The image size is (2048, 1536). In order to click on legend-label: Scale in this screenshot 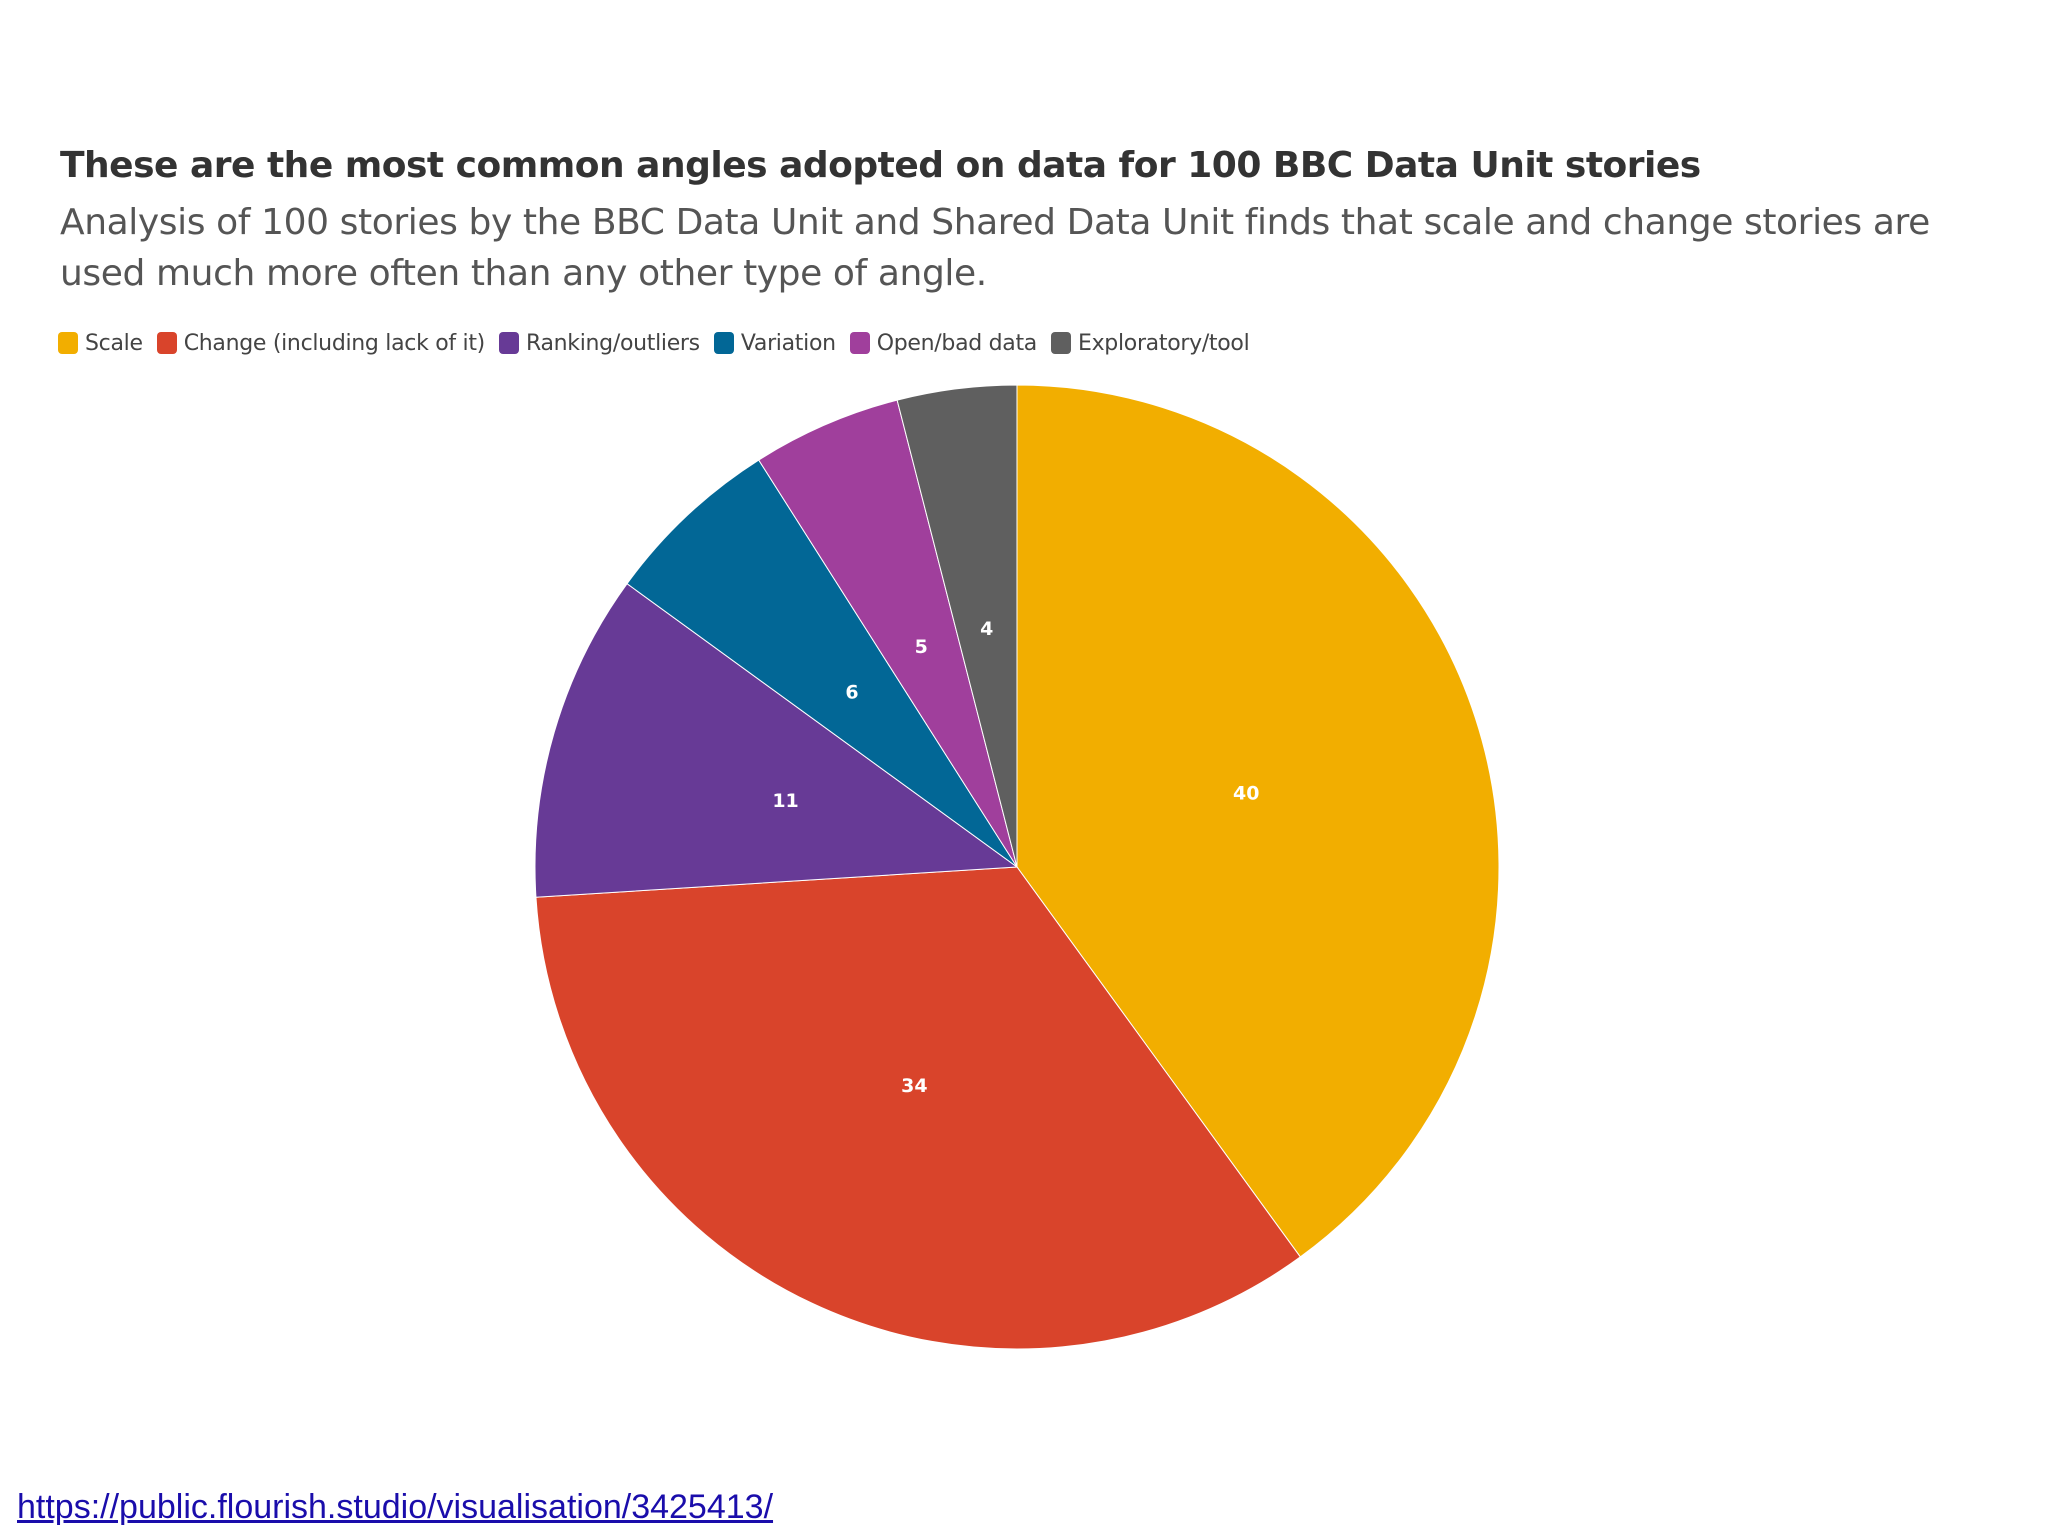, I will do `click(114, 343)`.